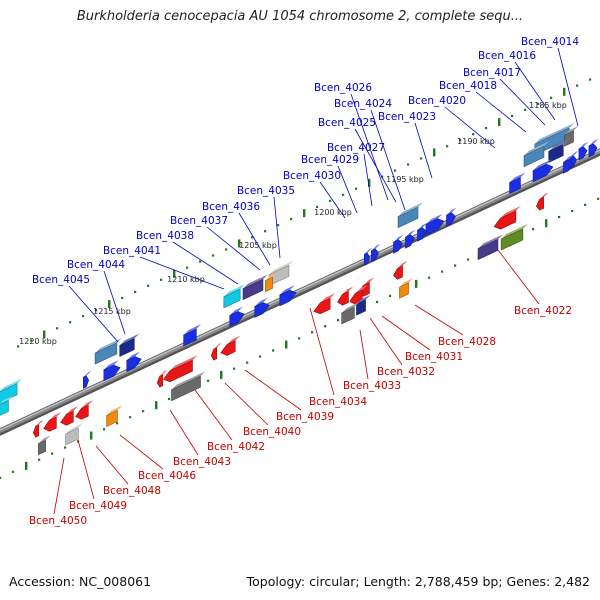  What do you see at coordinates (468, 86) in the screenshot?
I see `gene-label-forward: Bcen_4018` at bounding box center [468, 86].